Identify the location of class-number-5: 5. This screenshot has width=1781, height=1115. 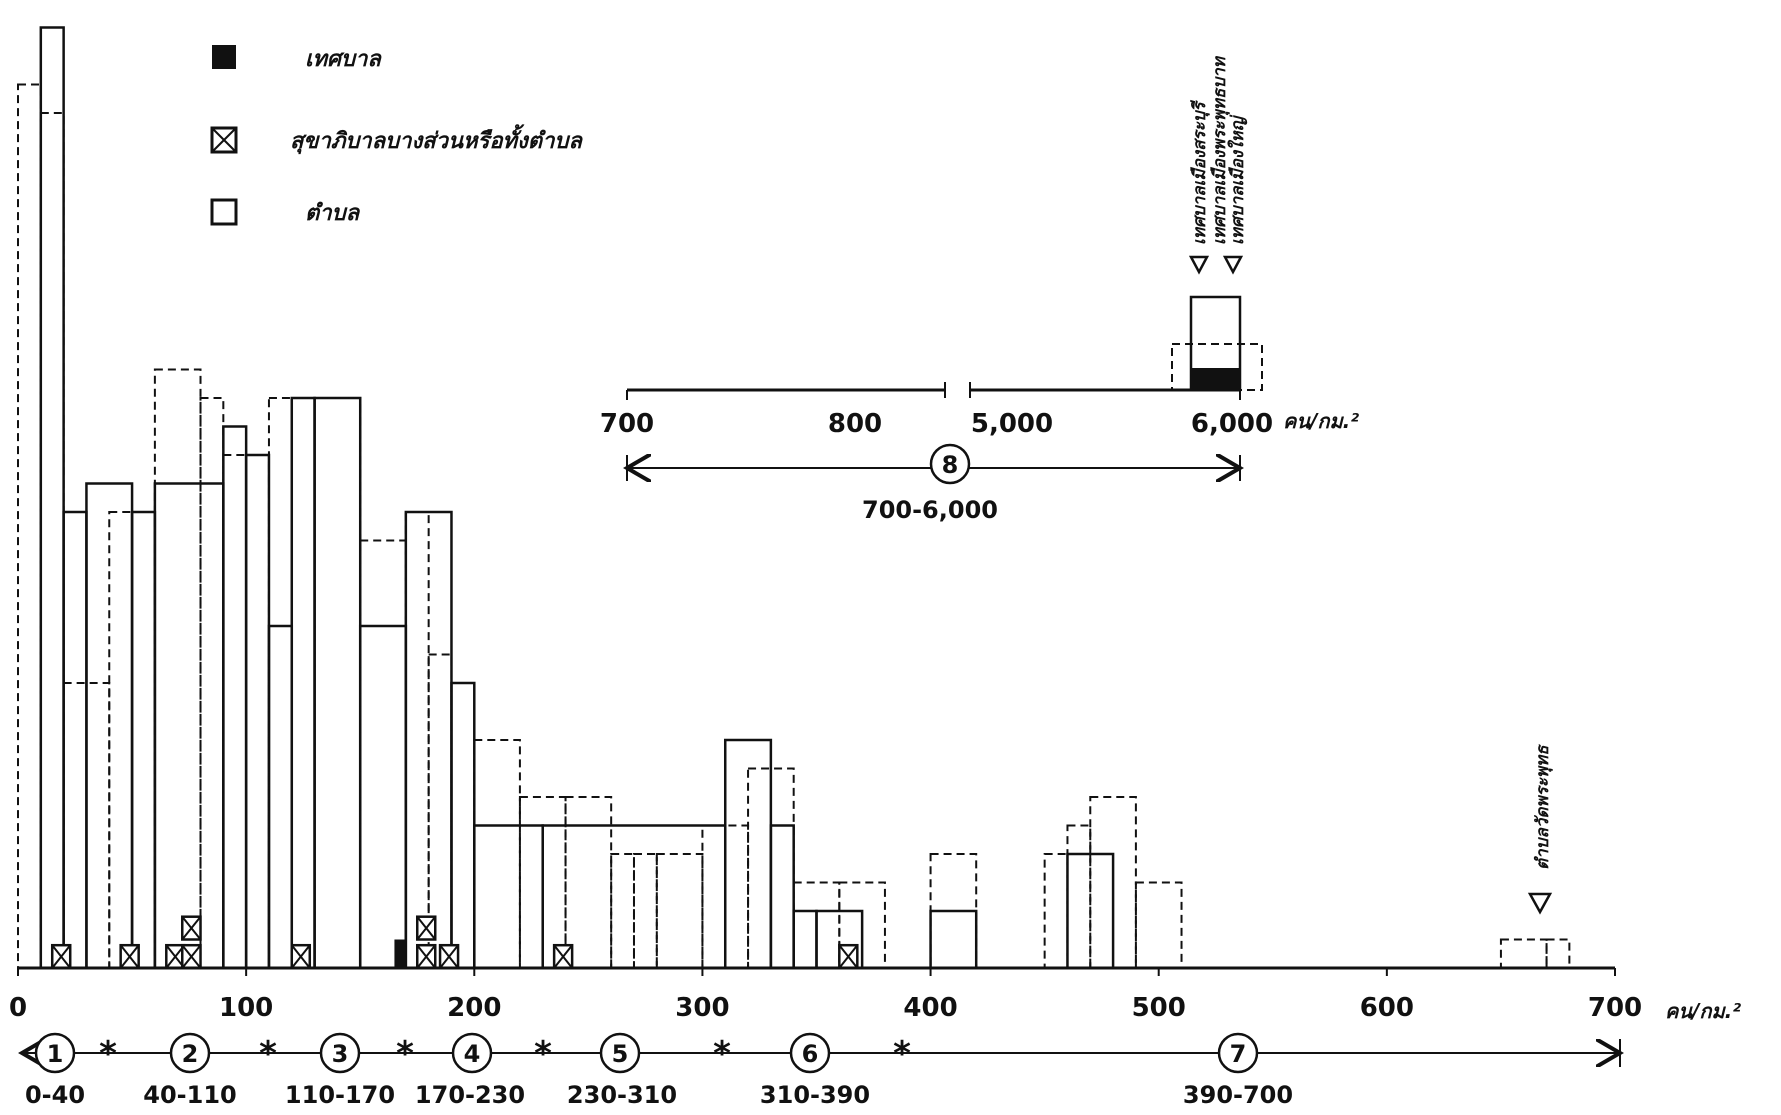
(620, 1054).